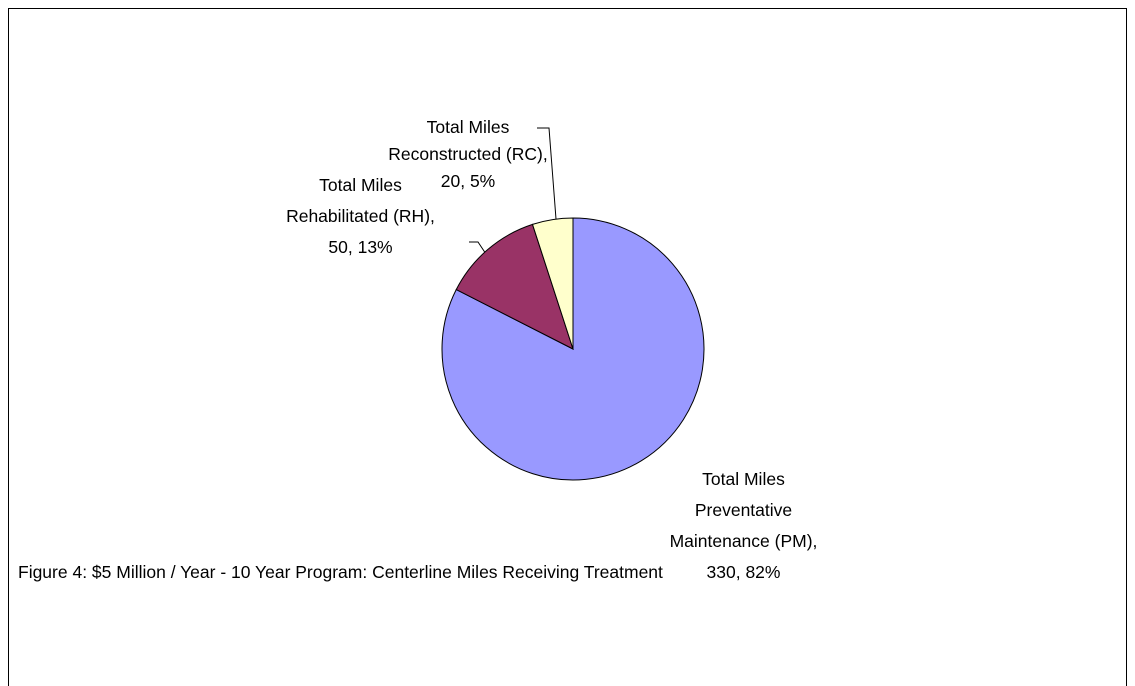 Image resolution: width=1135 pixels, height=686 pixels. Describe the element at coordinates (494, 167) in the screenshot. I see `value-label: , 20, 5%` at that location.